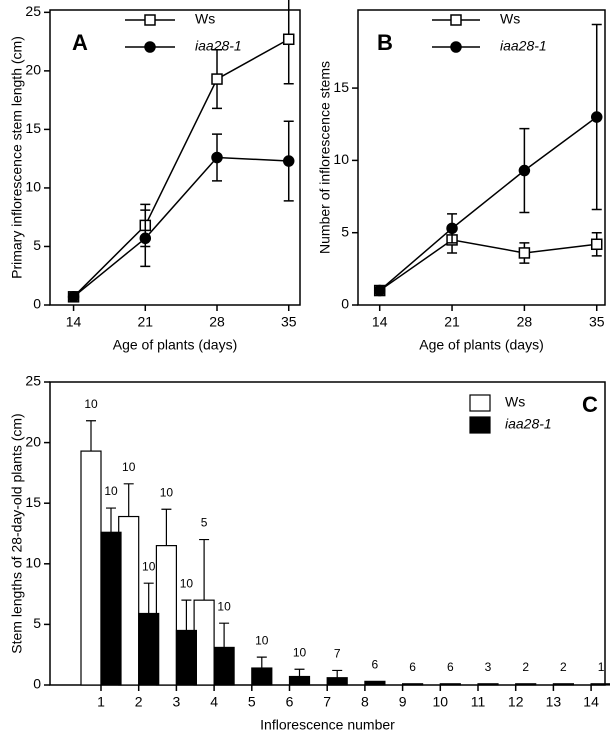 The height and width of the screenshot is (732, 610). What do you see at coordinates (325, 157) in the screenshot?
I see `y-axis-label: Number of inflorescence stems` at bounding box center [325, 157].